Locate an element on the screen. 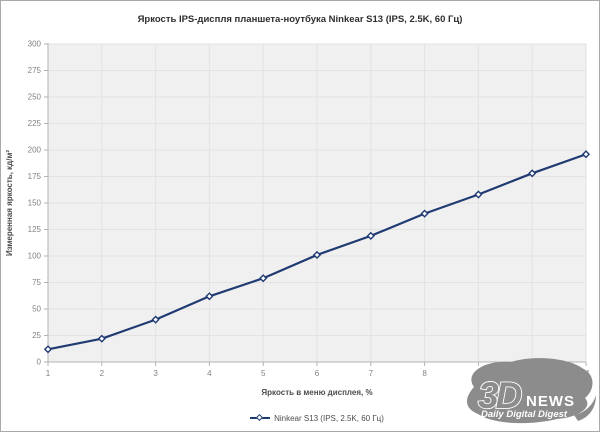 The width and height of the screenshot is (600, 432). logo-brush-blob is located at coordinates (529, 391).